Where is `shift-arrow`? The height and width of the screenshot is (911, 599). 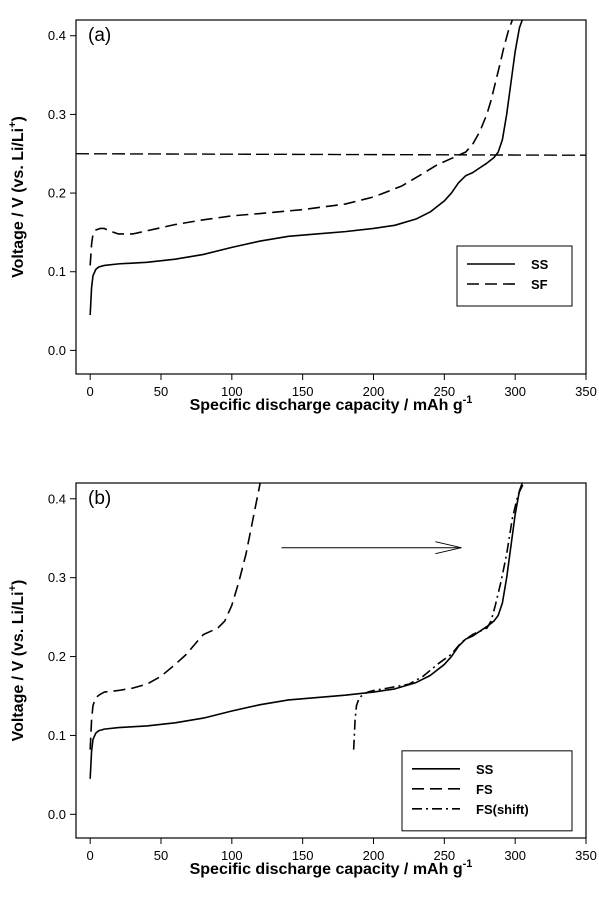 shift-arrow is located at coordinates (371, 548).